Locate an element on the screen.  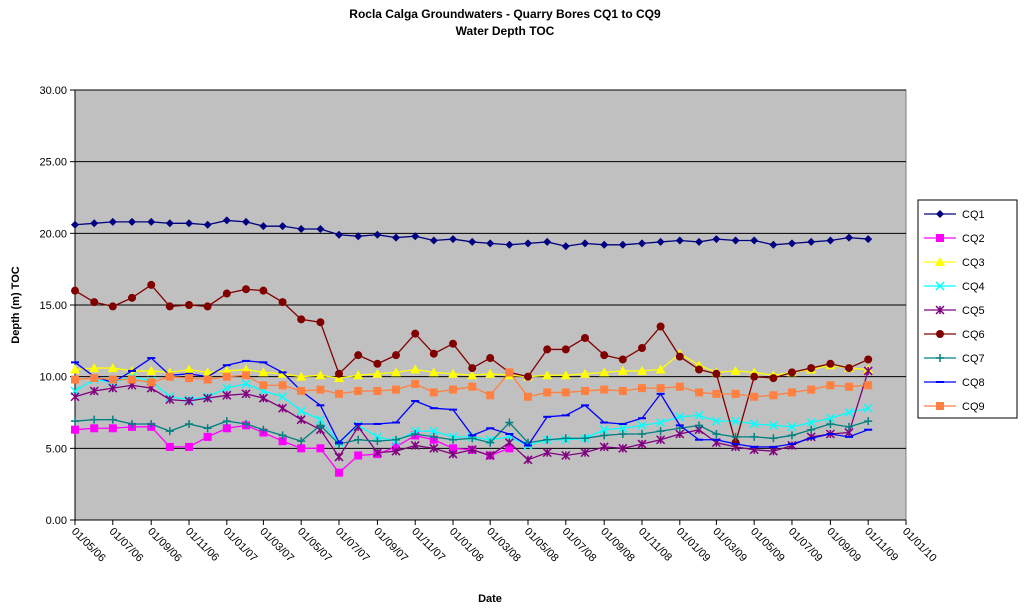
x-tick-label: 01/05/07 is located at coordinates (314, 545).